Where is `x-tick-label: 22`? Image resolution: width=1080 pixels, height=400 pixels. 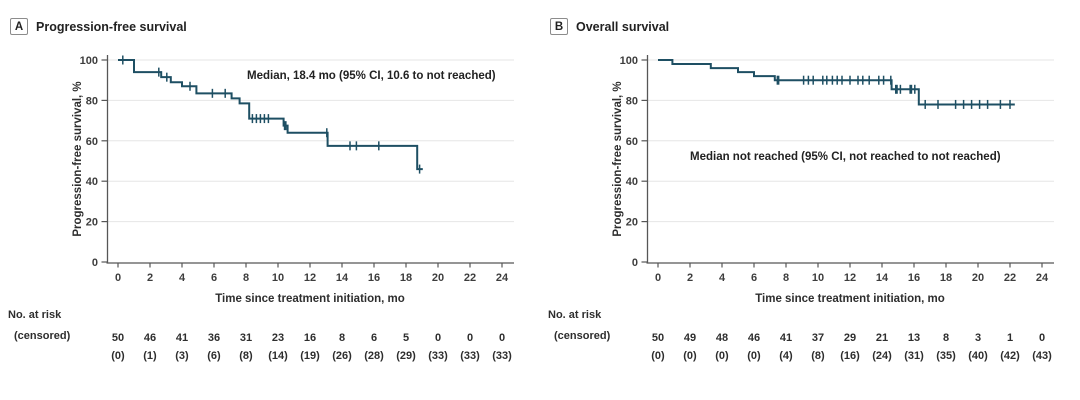
x-tick-label: 22 is located at coordinates (1010, 278).